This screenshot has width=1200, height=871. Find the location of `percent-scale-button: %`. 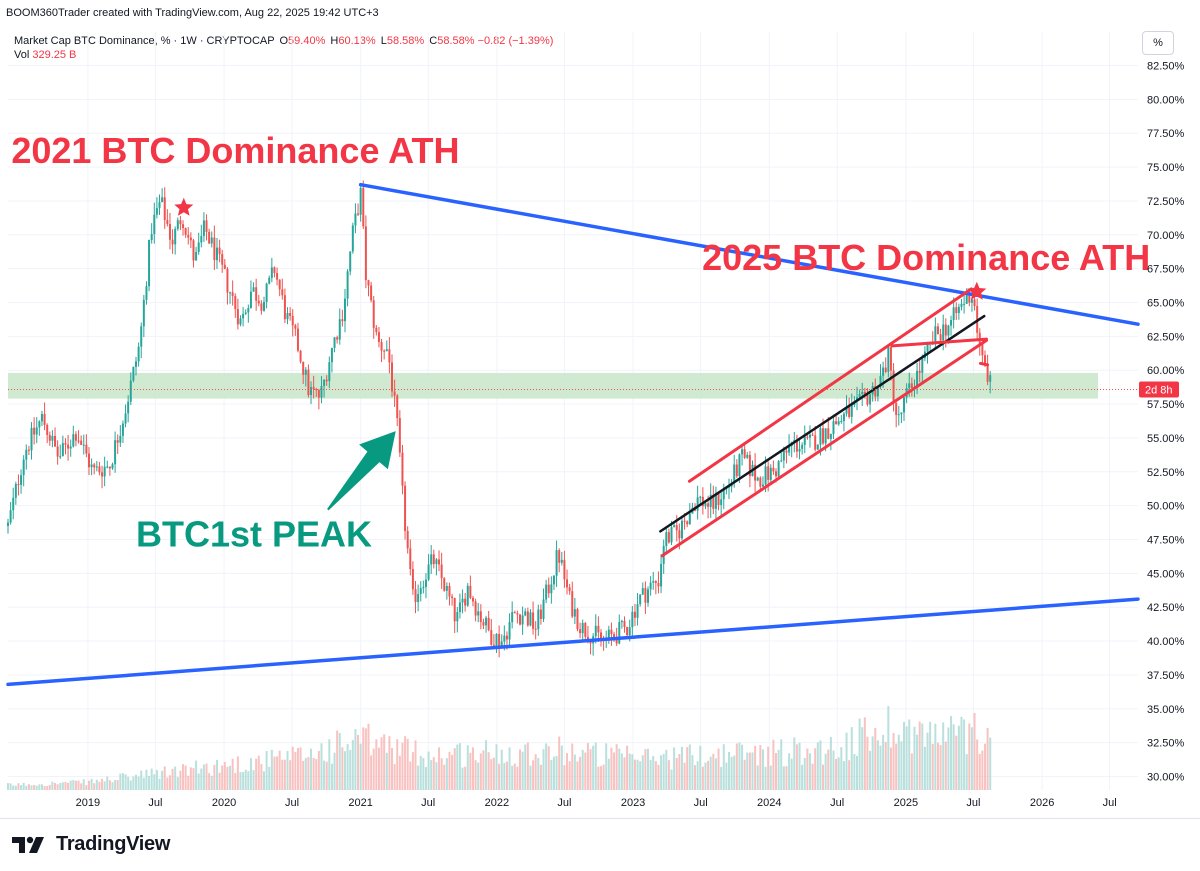

percent-scale-button: % is located at coordinates (1158, 43).